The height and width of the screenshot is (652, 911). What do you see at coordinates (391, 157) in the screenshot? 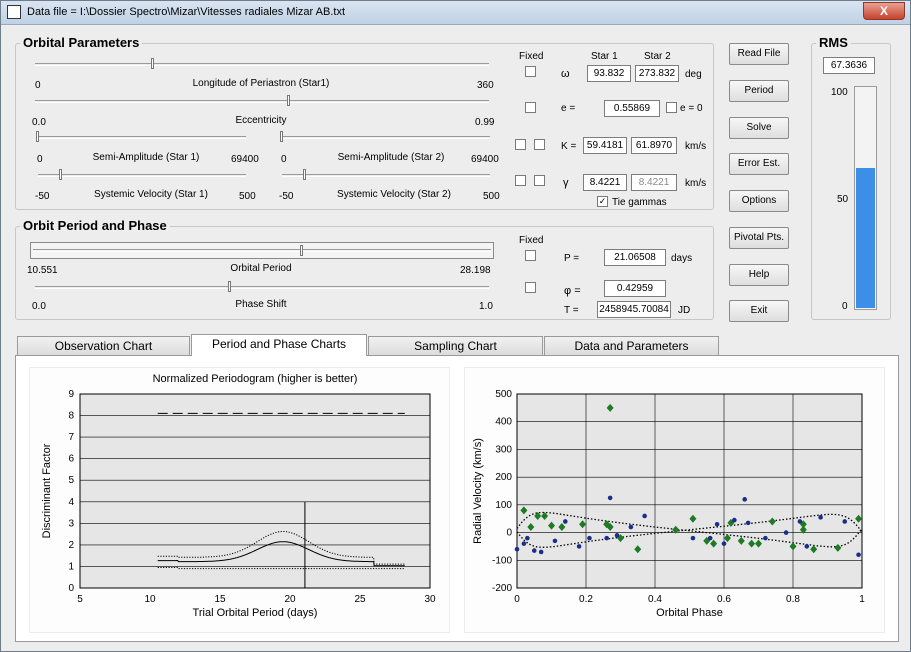
I see `semi2-label: Semi-Amplitude (Star 2)` at bounding box center [391, 157].